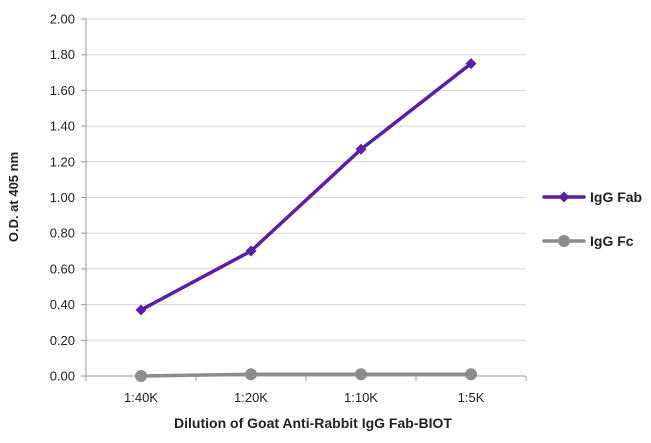 This screenshot has width=651, height=443. I want to click on y-tick-label: 1.80, so click(62, 54).